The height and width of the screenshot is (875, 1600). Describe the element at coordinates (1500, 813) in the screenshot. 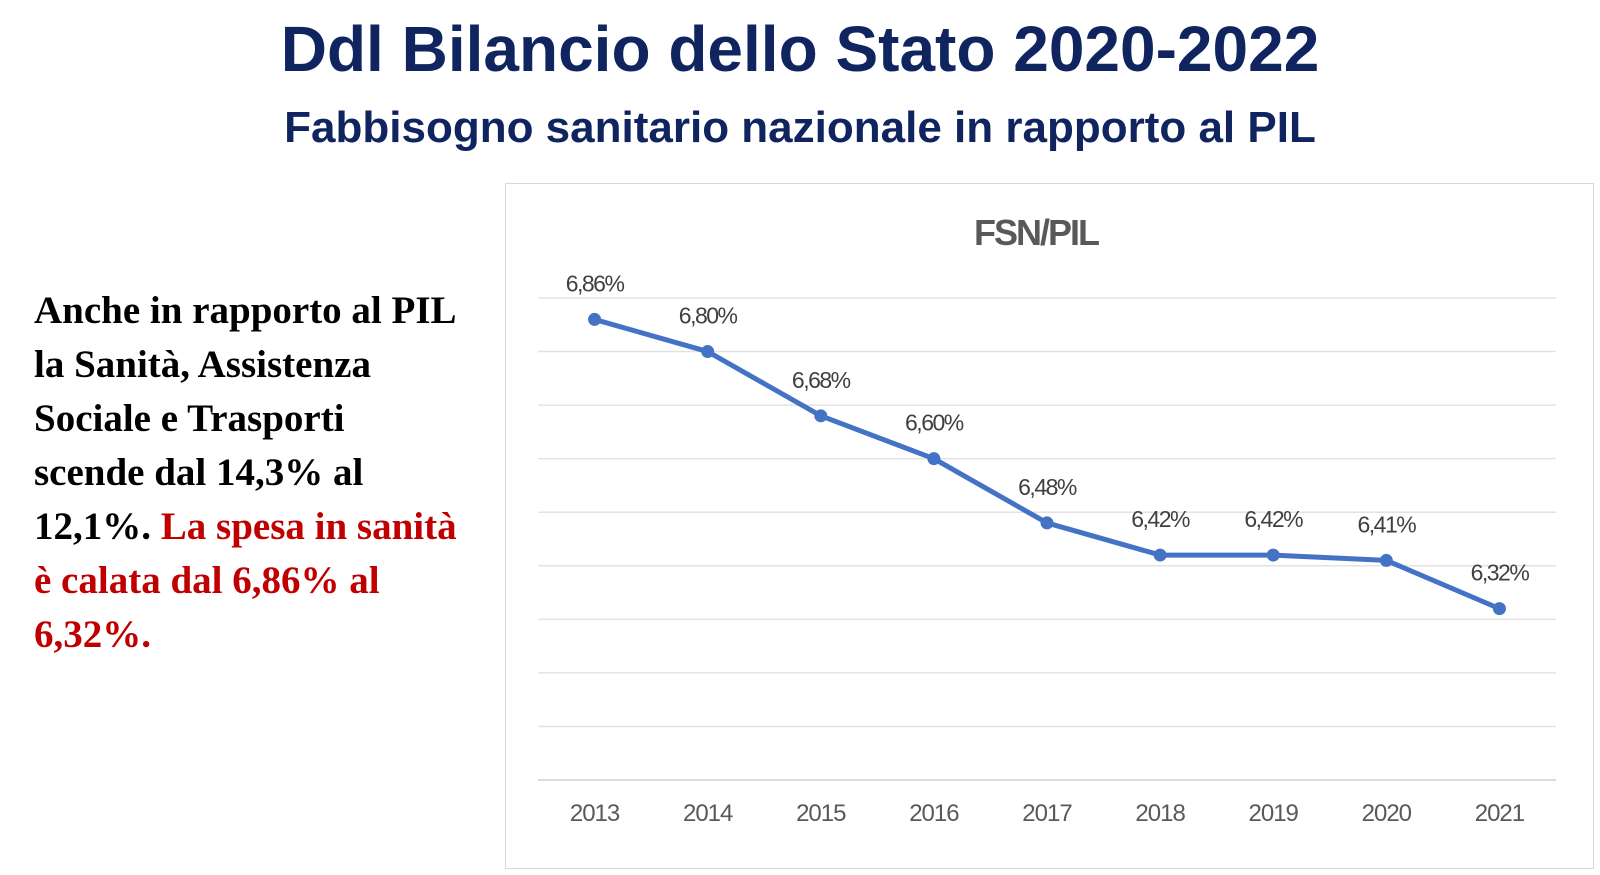

I see `x-tick-label: 2021` at that location.